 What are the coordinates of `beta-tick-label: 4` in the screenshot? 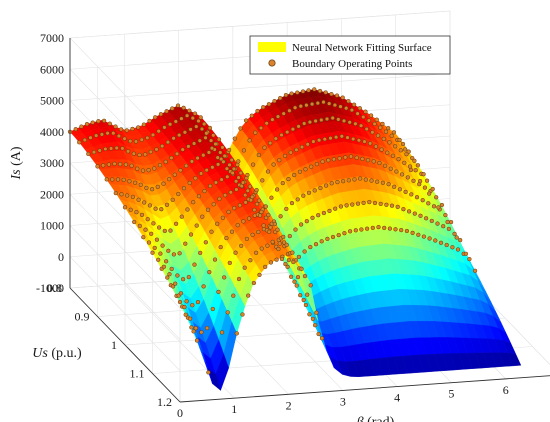 It's located at (397, 398).